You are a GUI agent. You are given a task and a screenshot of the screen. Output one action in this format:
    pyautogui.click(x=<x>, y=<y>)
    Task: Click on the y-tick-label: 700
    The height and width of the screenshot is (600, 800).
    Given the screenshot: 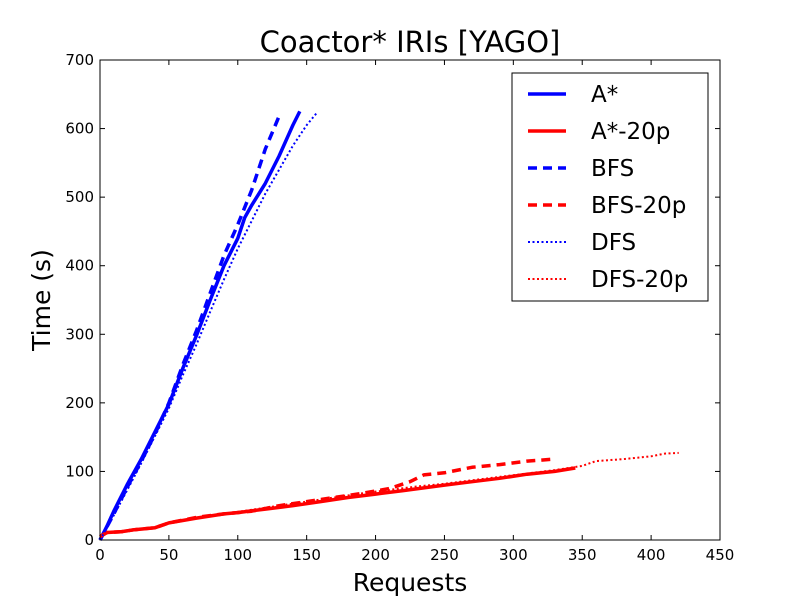 What is the action you would take?
    pyautogui.click(x=79, y=60)
    